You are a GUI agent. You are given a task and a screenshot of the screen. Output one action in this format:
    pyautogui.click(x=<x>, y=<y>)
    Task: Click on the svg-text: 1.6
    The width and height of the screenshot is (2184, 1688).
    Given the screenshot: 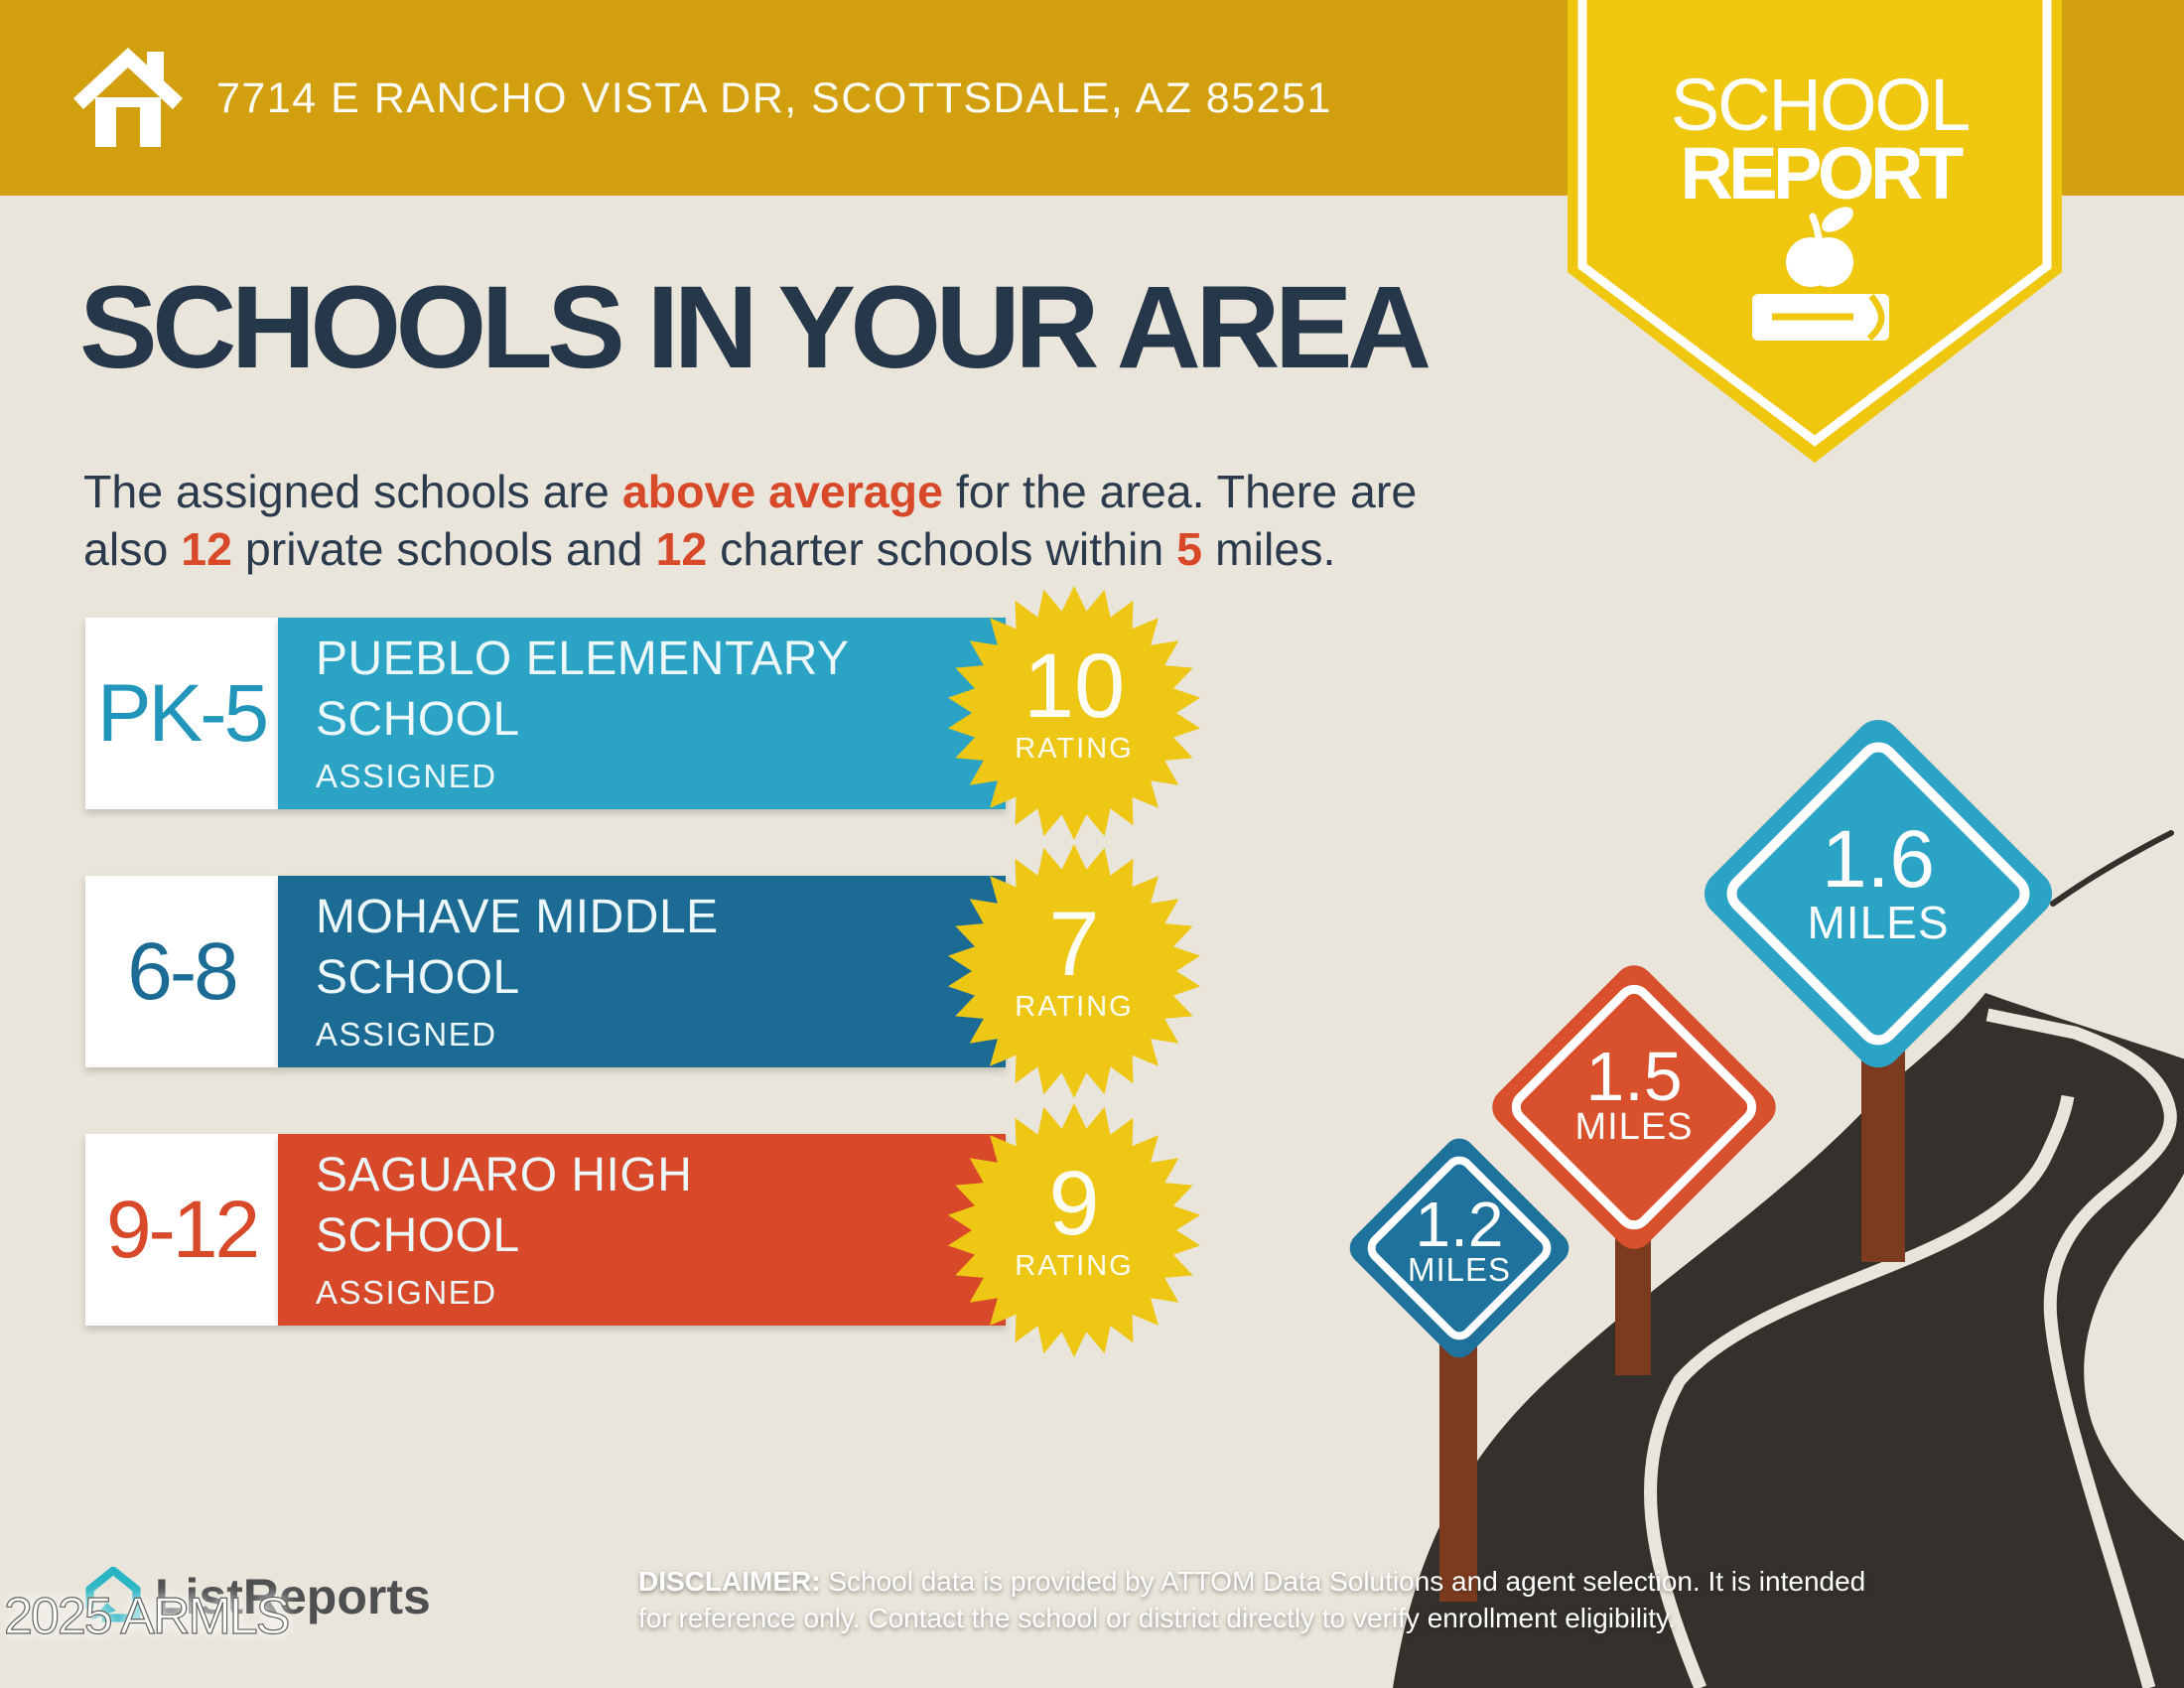 What is the action you would take?
    pyautogui.click(x=1878, y=859)
    